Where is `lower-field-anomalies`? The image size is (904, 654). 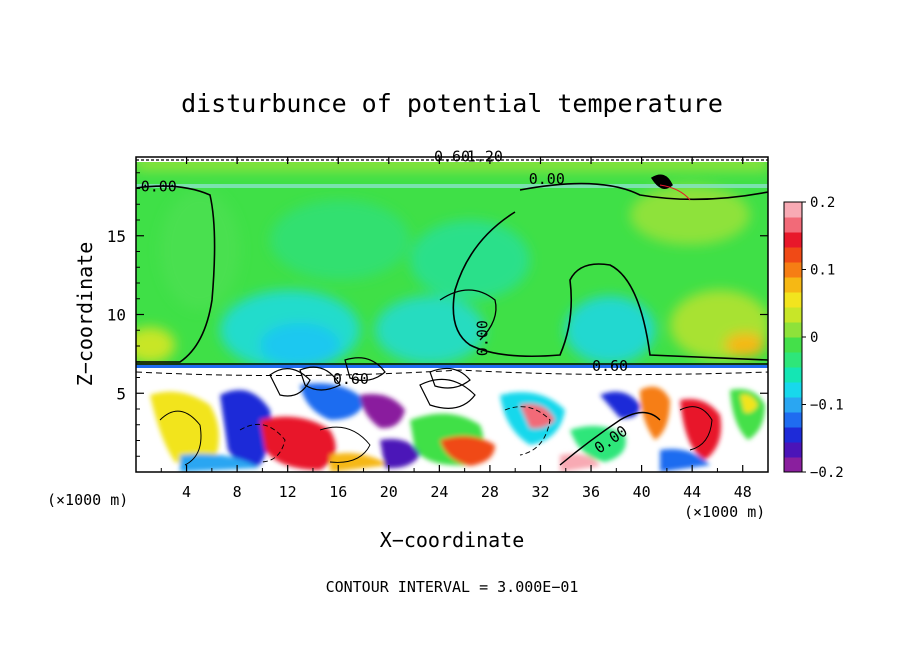
lower-field-anomalies is located at coordinates (457, 427).